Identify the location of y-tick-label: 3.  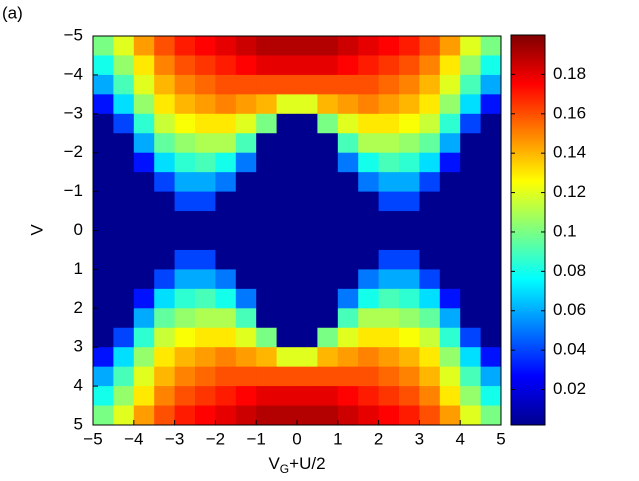
(78, 346).